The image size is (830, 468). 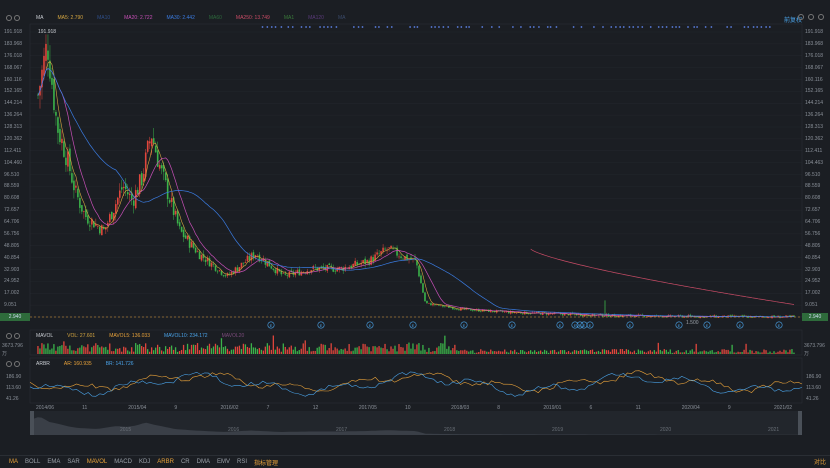 What do you see at coordinates (819, 463) in the screenshot?
I see `compare-button: 对比` at bounding box center [819, 463].